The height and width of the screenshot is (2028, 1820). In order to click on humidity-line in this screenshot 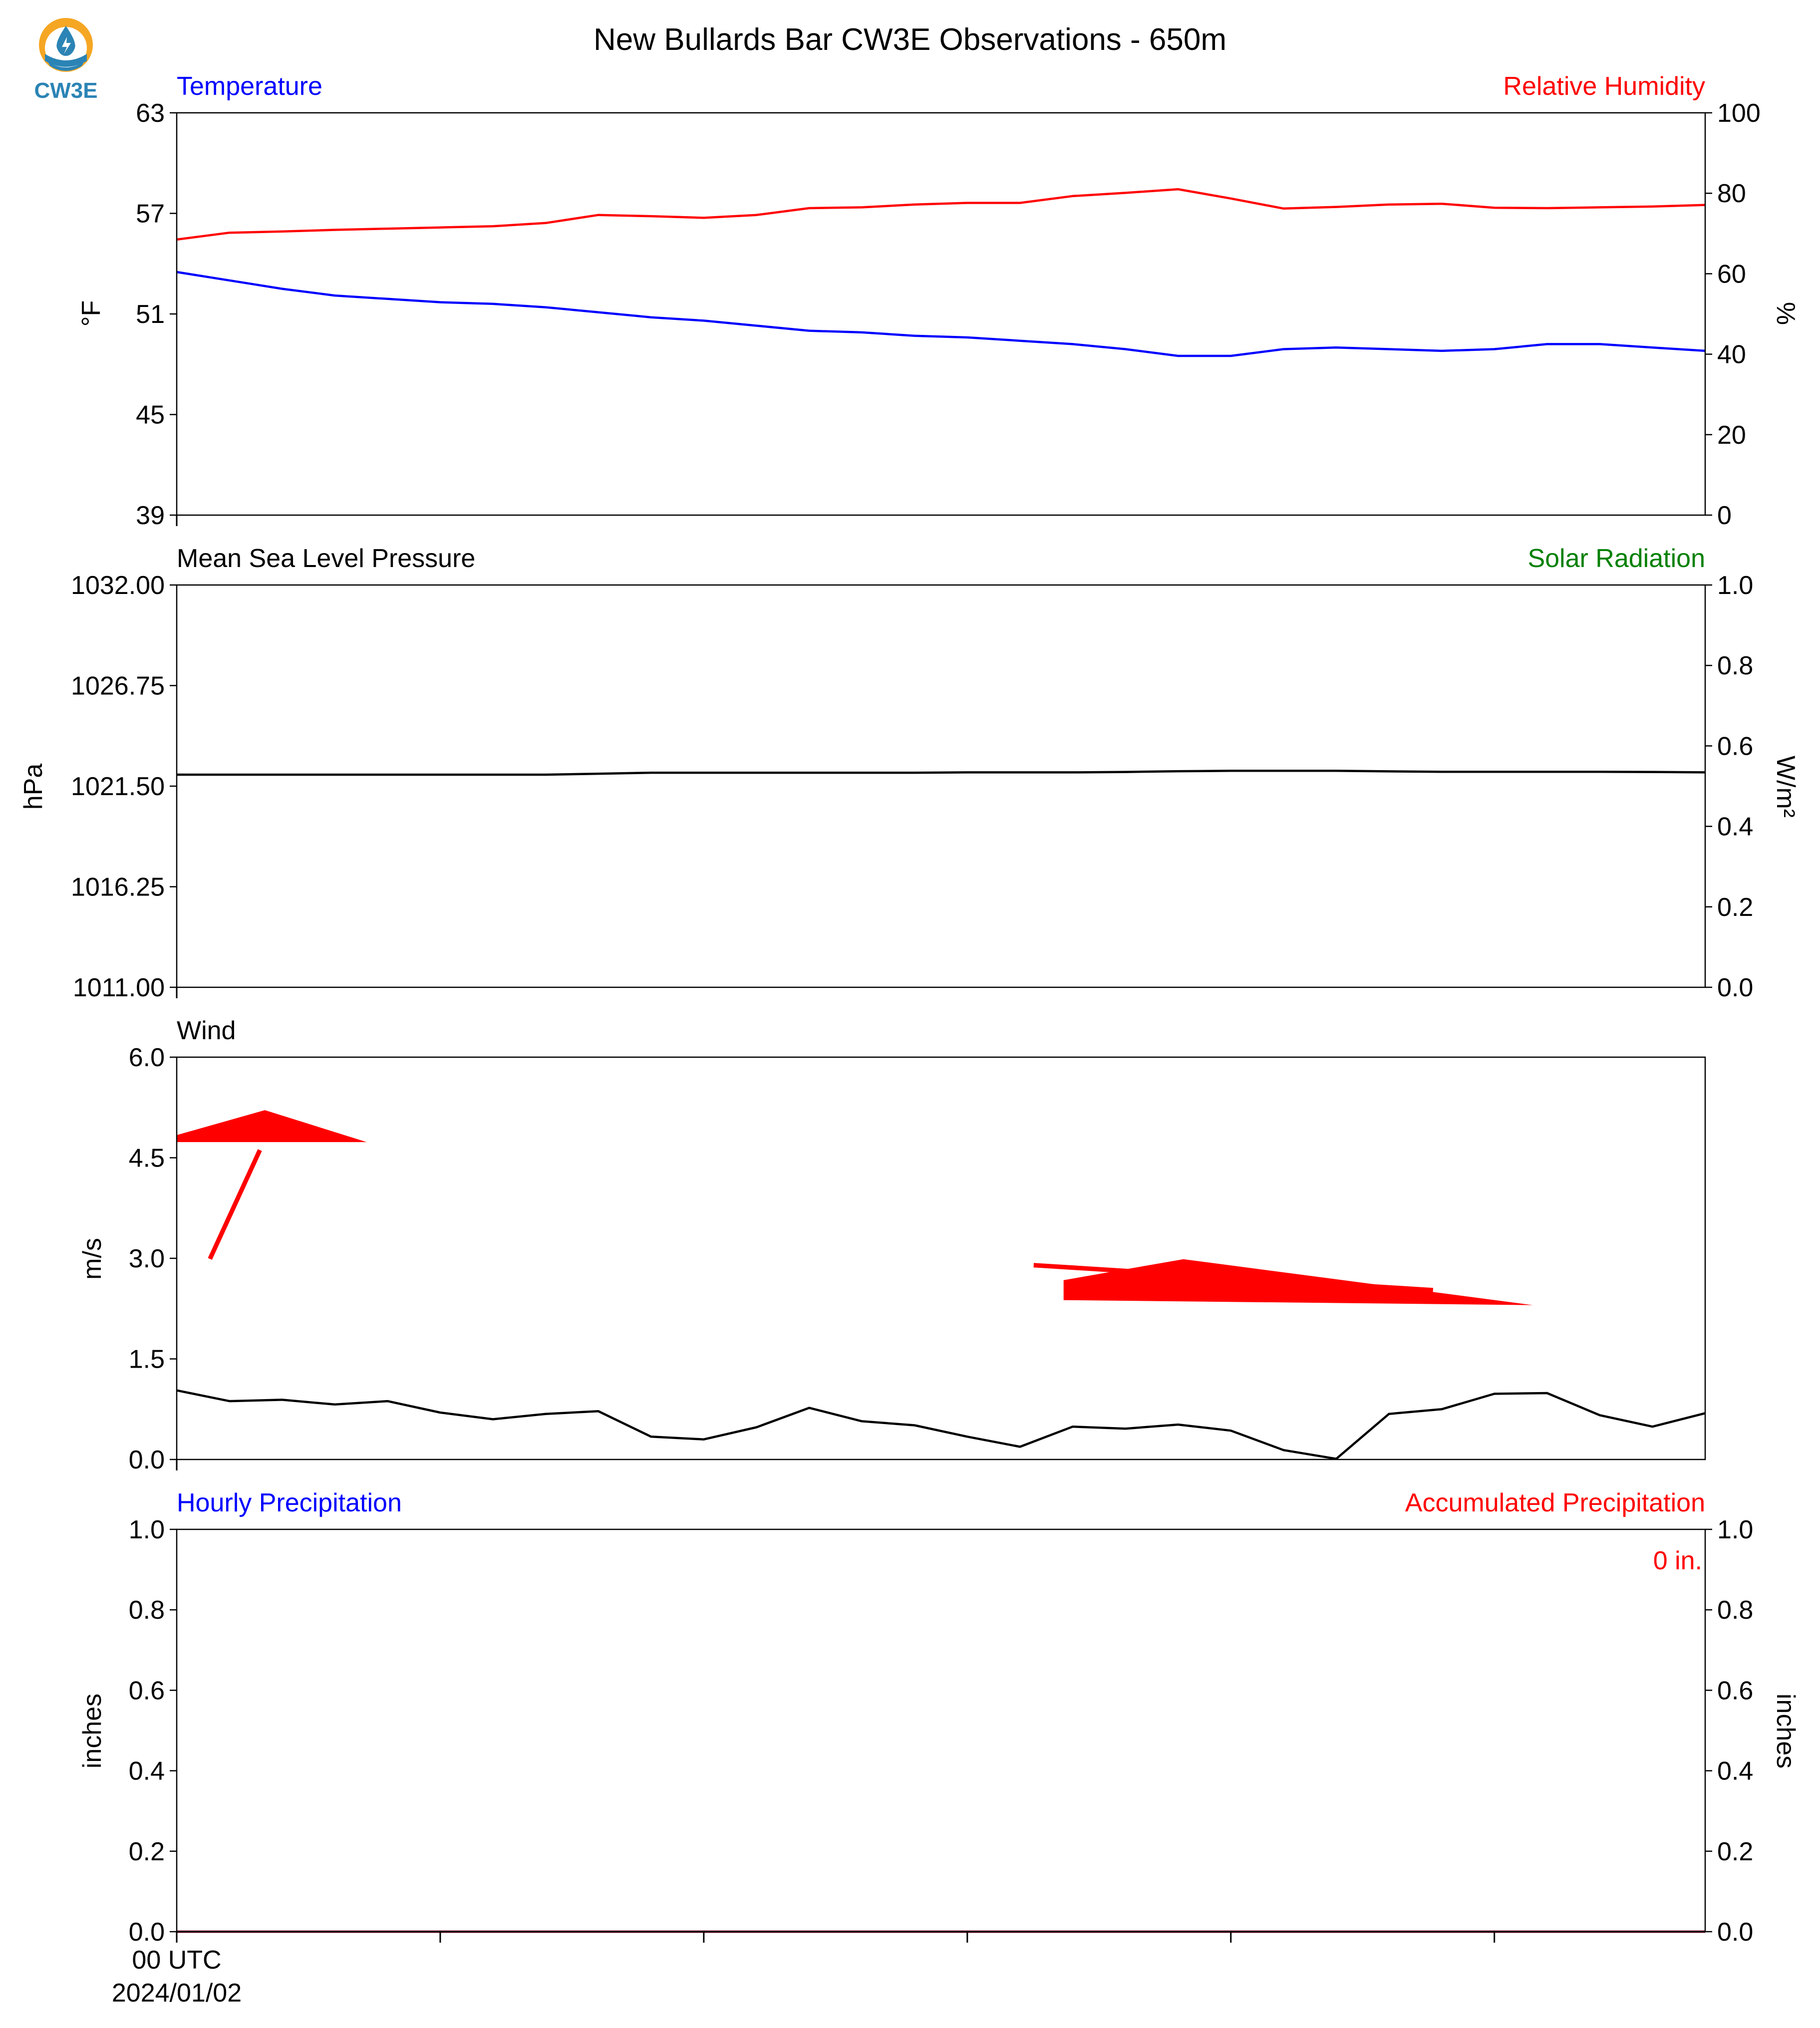, I will do `click(941, 214)`.